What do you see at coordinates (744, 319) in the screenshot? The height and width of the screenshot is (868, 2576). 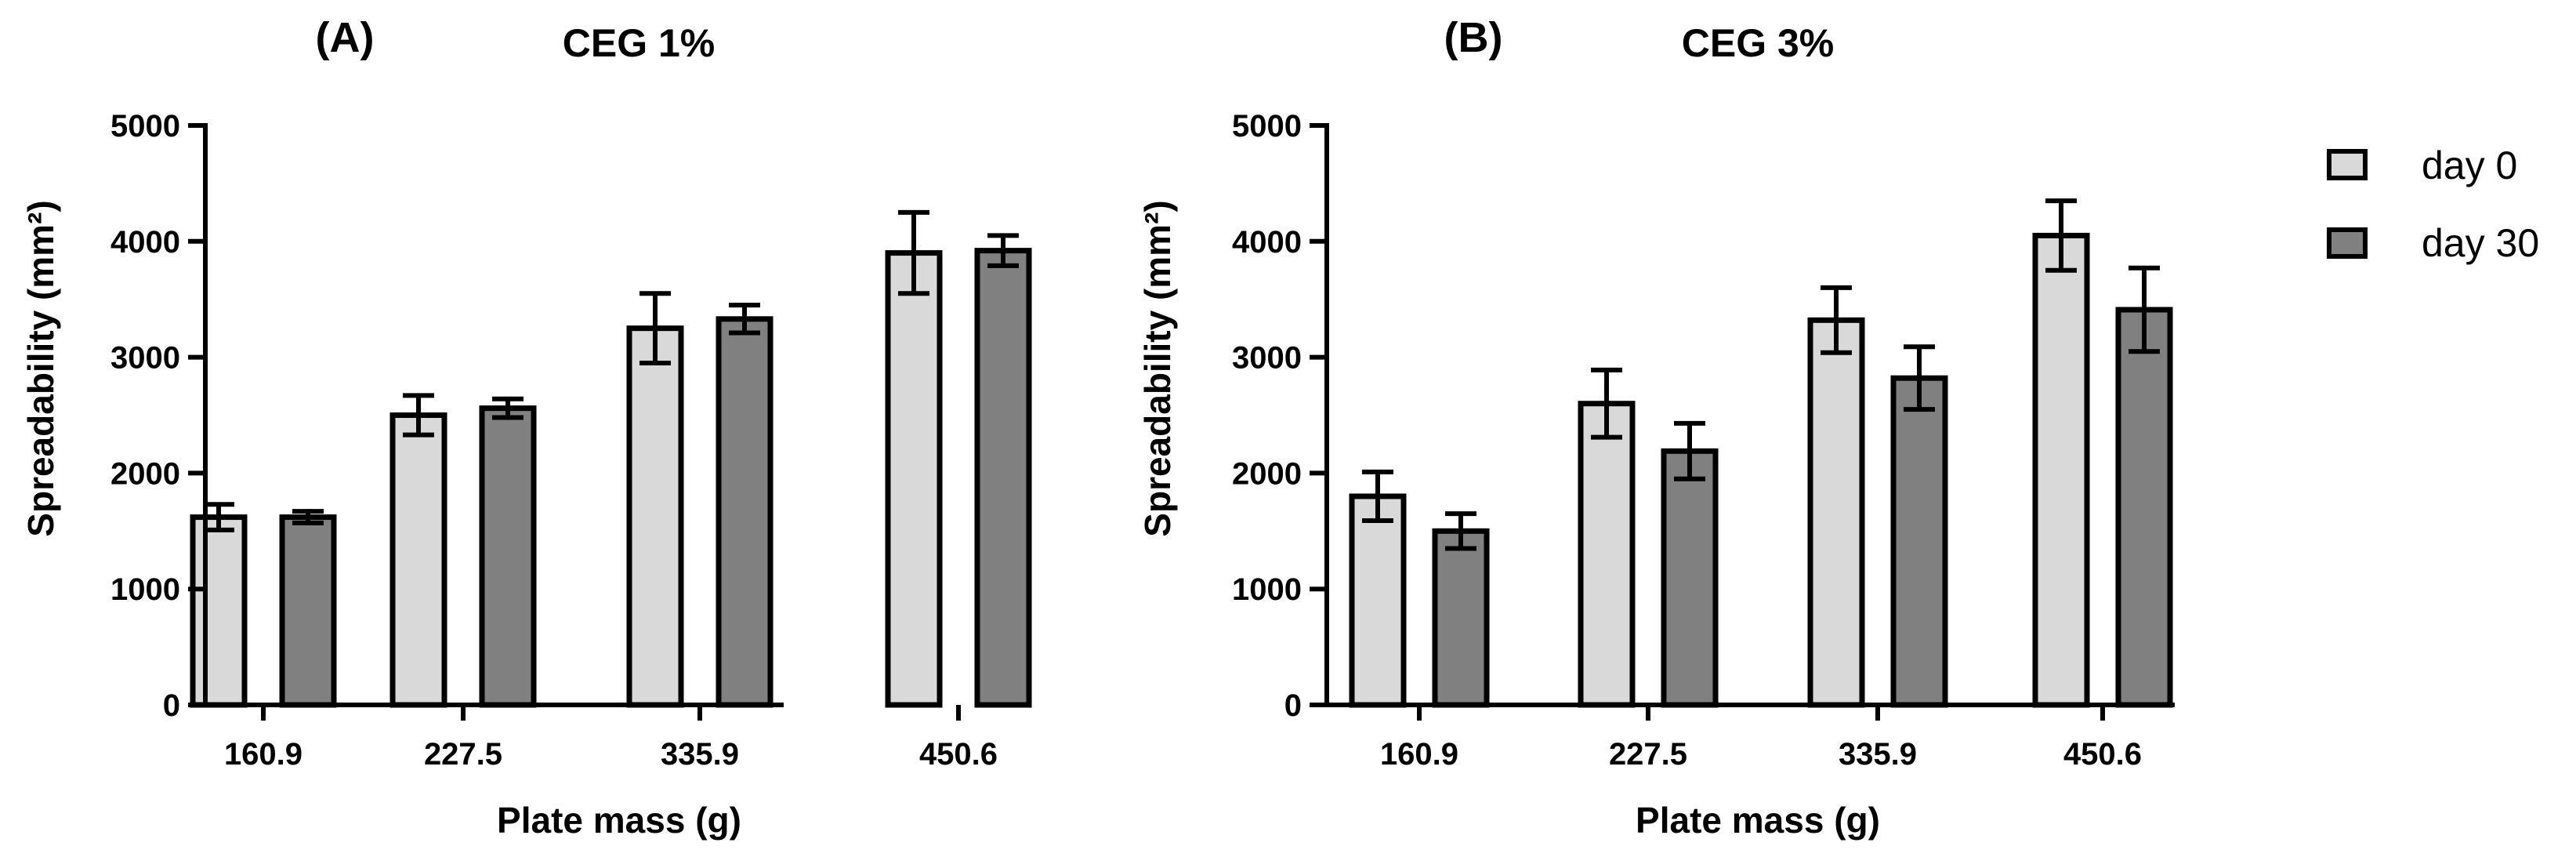 I see `panel-a-error-bar-day-30-335.9` at bounding box center [744, 319].